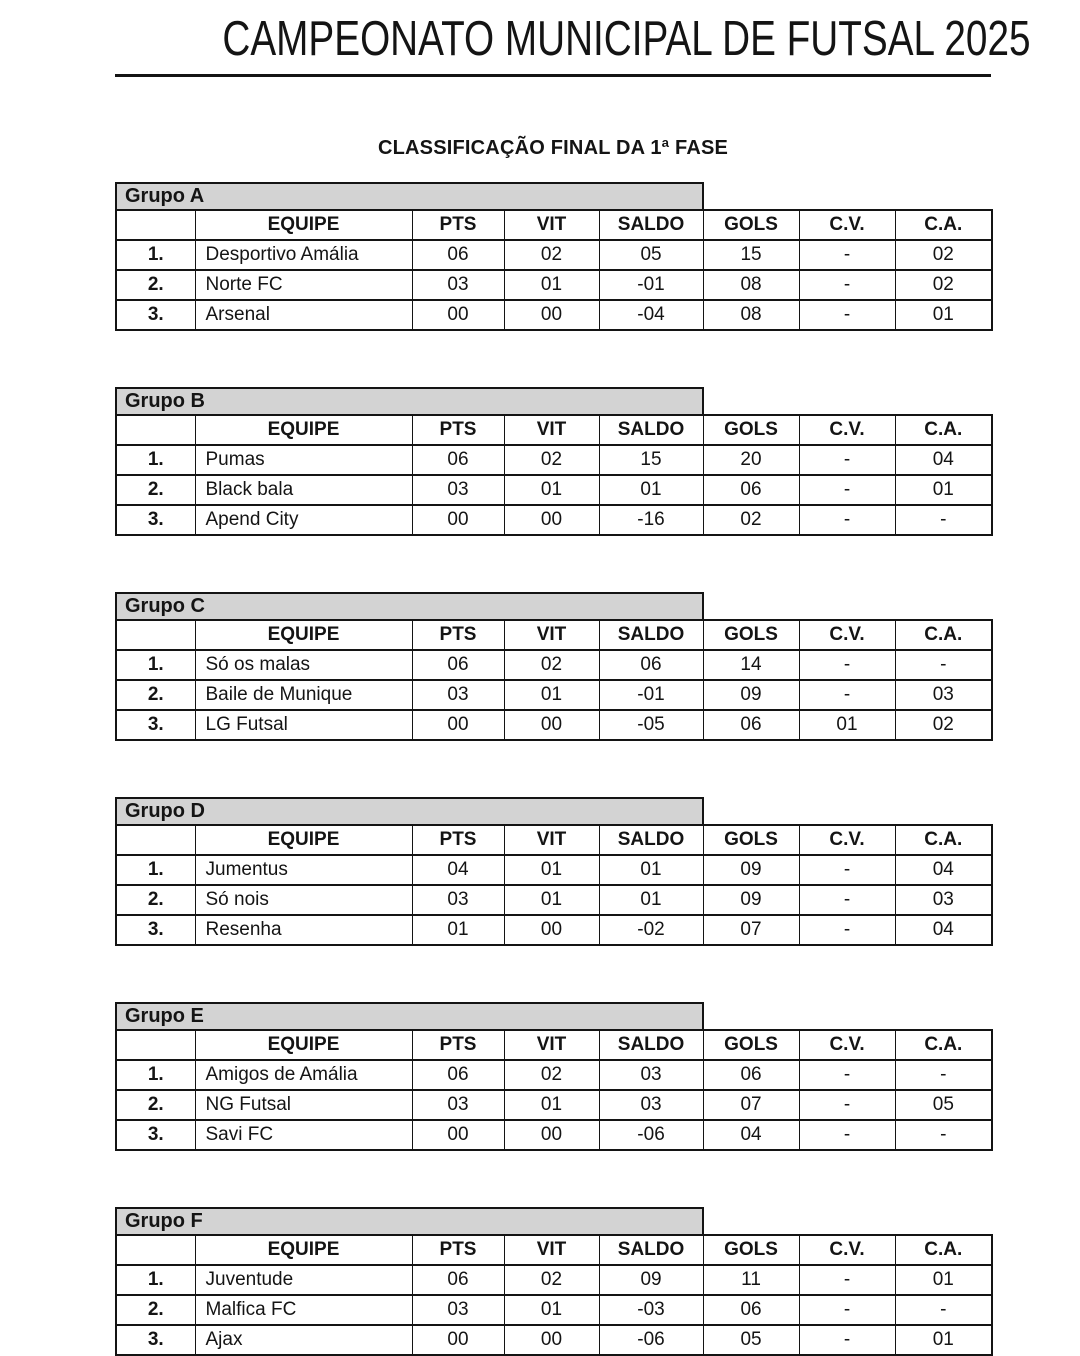  I want to click on header-ca: C.A., so click(944, 840).